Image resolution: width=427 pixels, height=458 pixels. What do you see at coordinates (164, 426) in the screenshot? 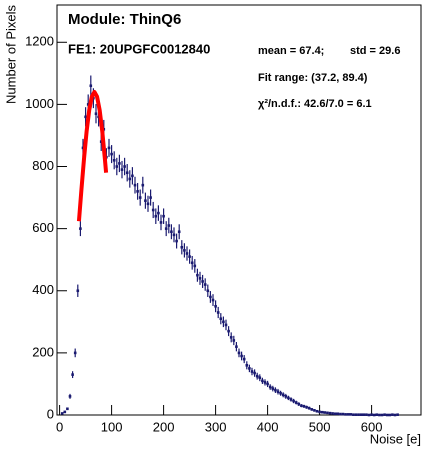
I see `x-tick-label: 200` at bounding box center [164, 426].